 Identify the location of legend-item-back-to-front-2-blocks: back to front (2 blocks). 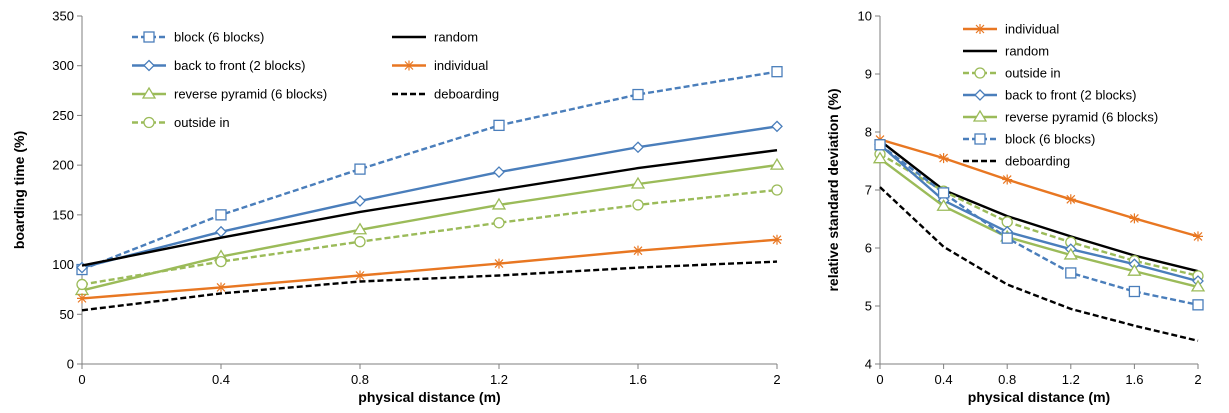
(1050, 95).